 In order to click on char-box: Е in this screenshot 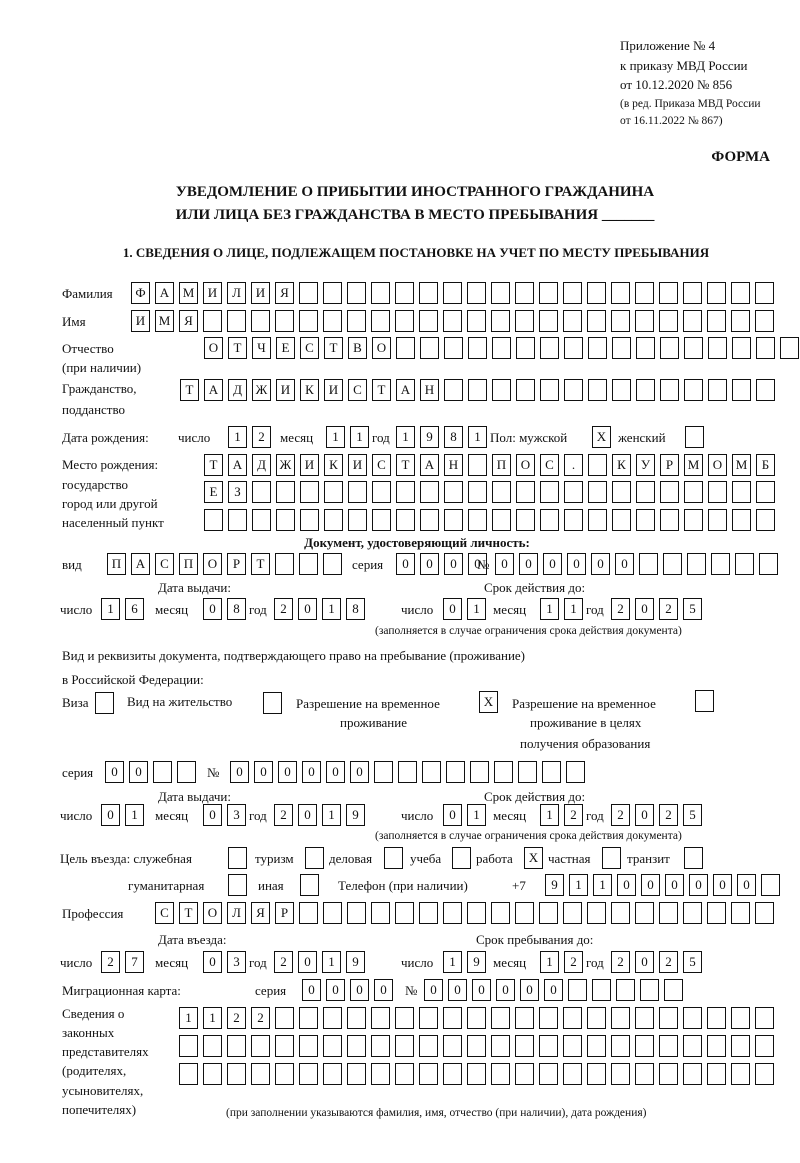, I will do `click(213, 492)`.